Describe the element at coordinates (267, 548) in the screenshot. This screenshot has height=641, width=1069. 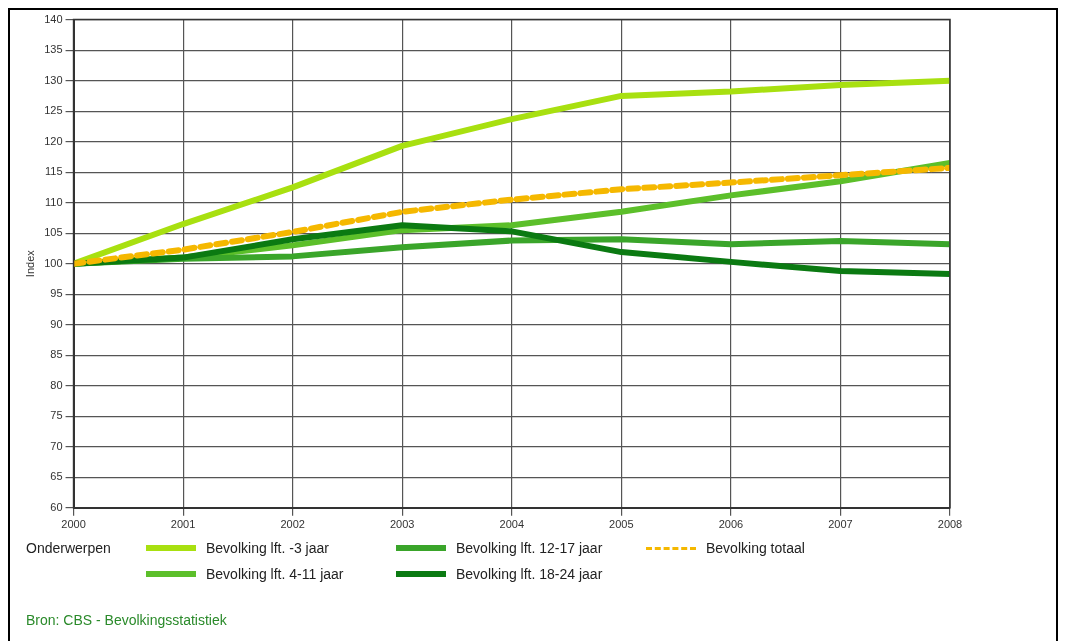
I see `legend-label: Bevolking lft. -3 jaar` at that location.